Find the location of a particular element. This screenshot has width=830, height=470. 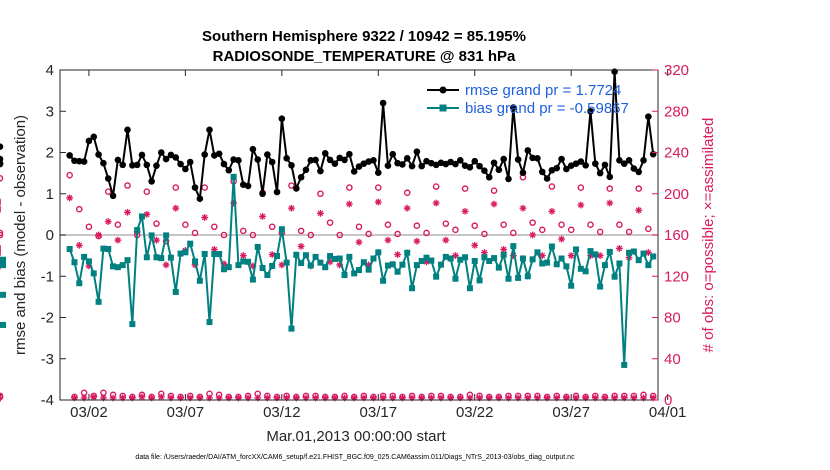

x-tick-label: 03/12 is located at coordinates (282, 412).